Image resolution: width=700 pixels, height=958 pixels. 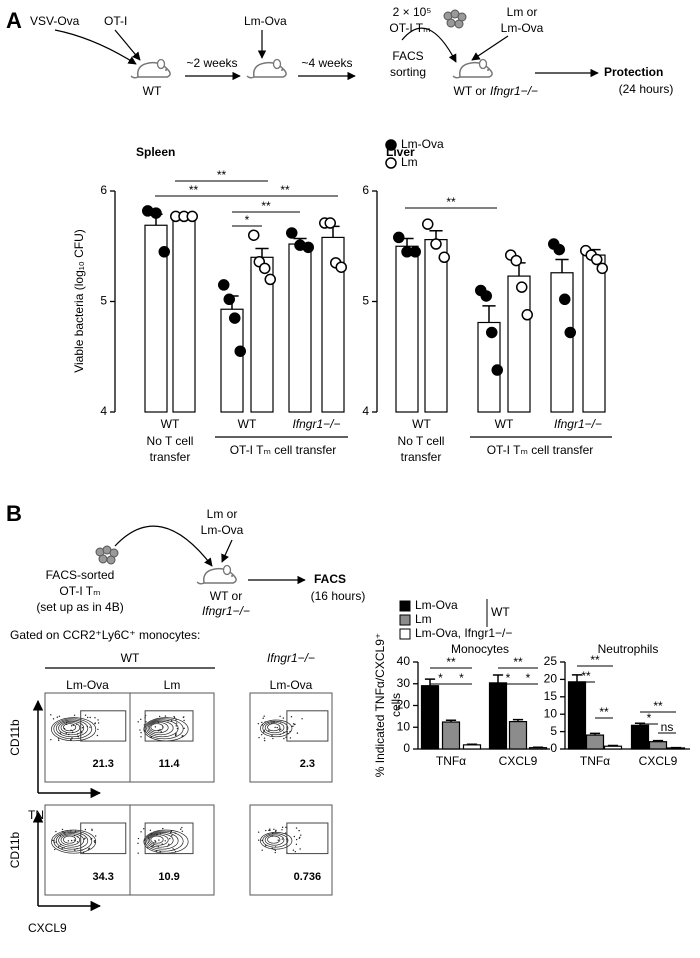 What do you see at coordinates (115, 21) in the screenshot?
I see `schematic-text: OT-I` at bounding box center [115, 21].